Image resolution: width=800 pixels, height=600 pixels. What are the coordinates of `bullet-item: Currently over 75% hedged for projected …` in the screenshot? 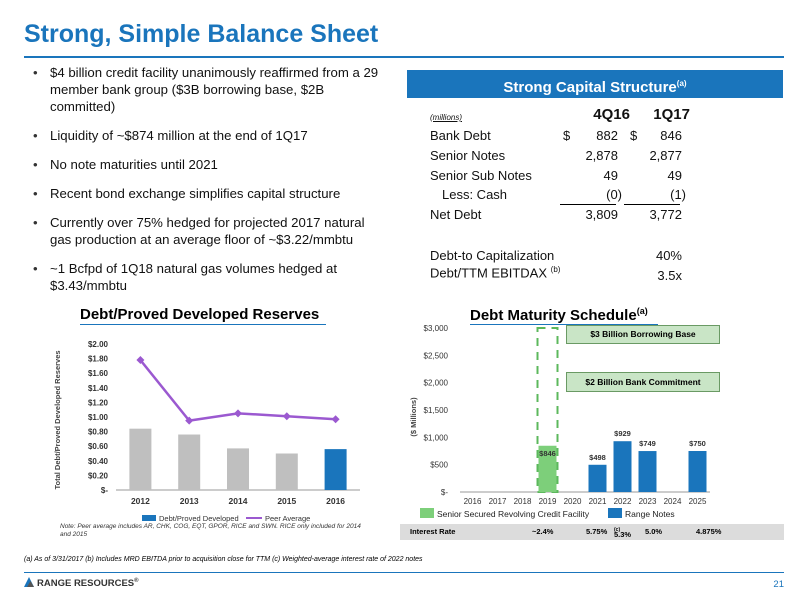 It's located at (207, 231).